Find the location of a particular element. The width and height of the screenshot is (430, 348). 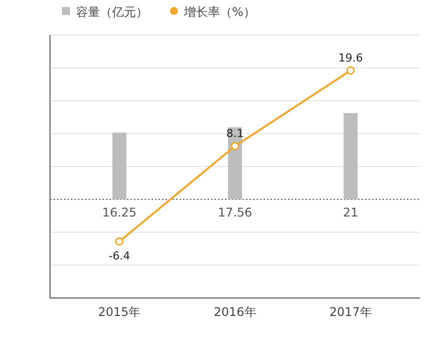

legend-label: 容量（亿元） is located at coordinates (112, 12).